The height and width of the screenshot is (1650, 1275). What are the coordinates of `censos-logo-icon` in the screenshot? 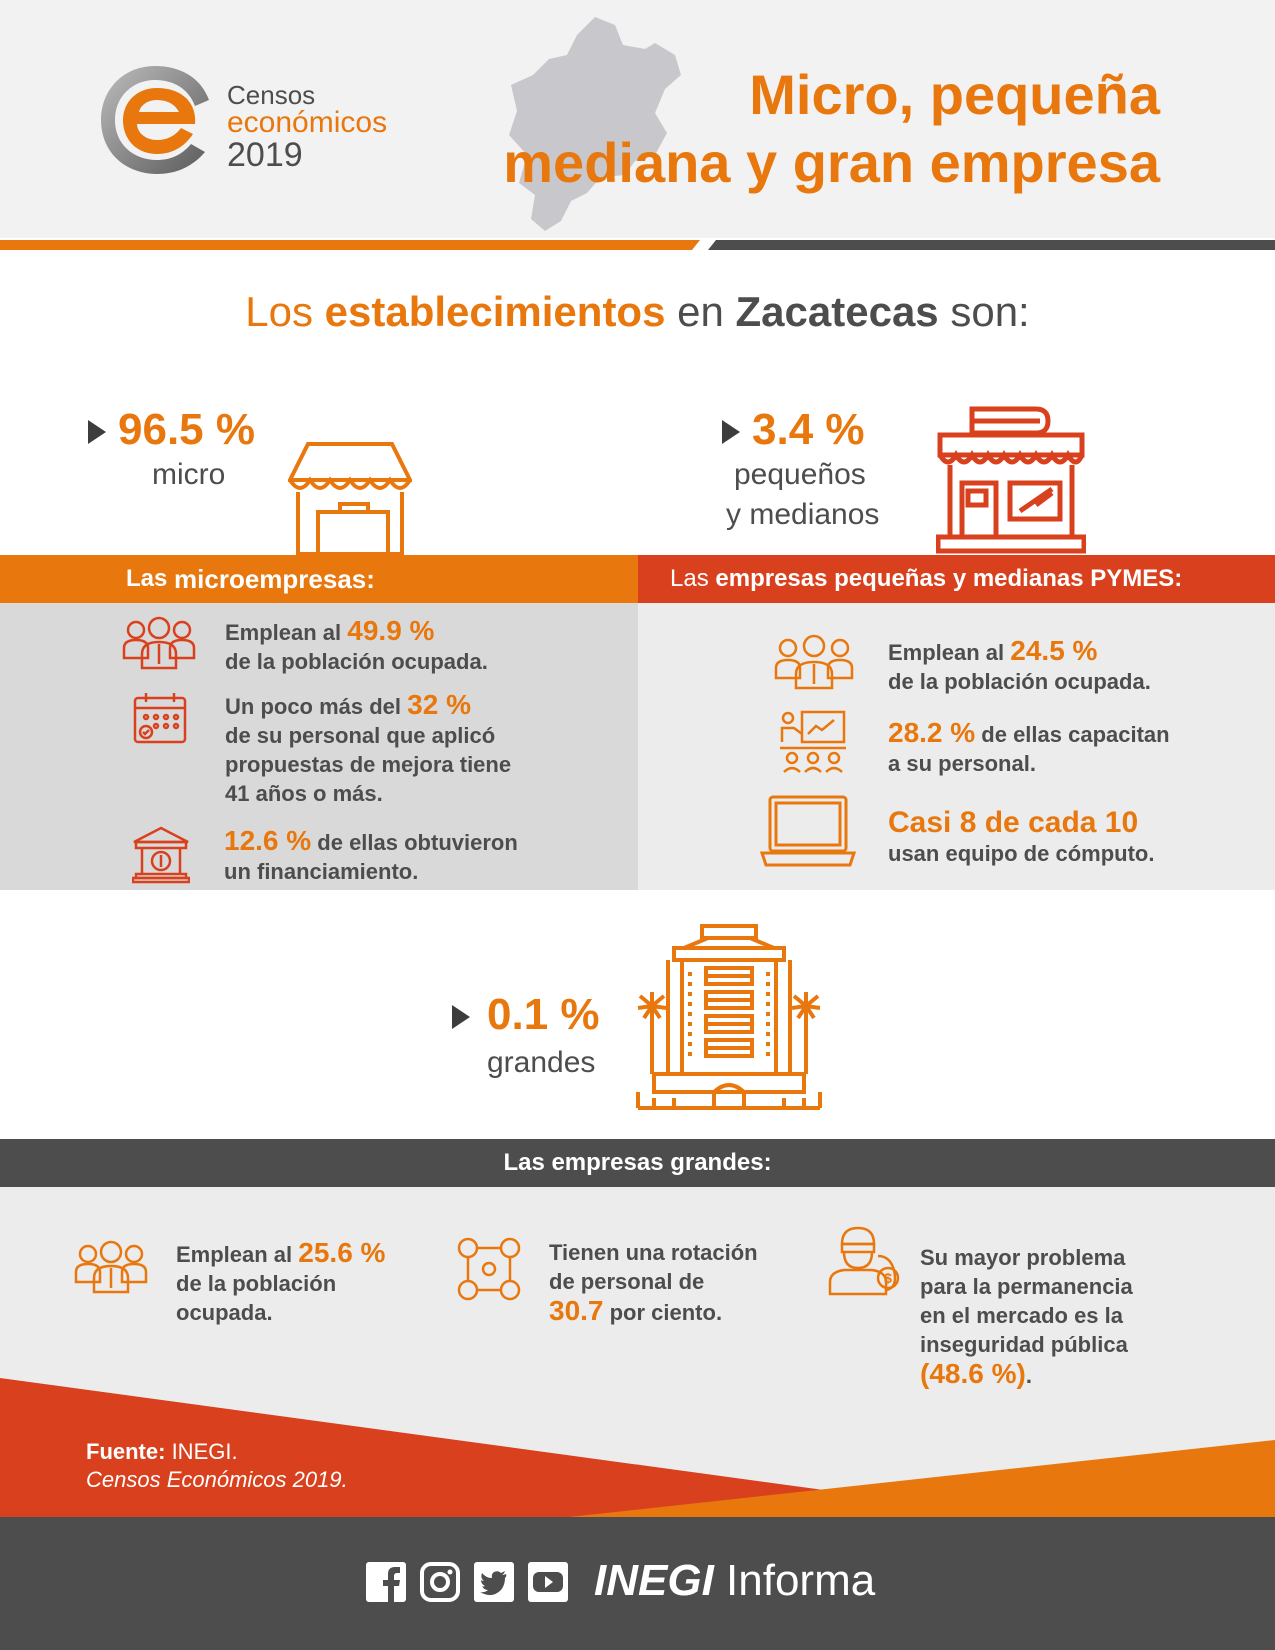 It's located at (155, 120).